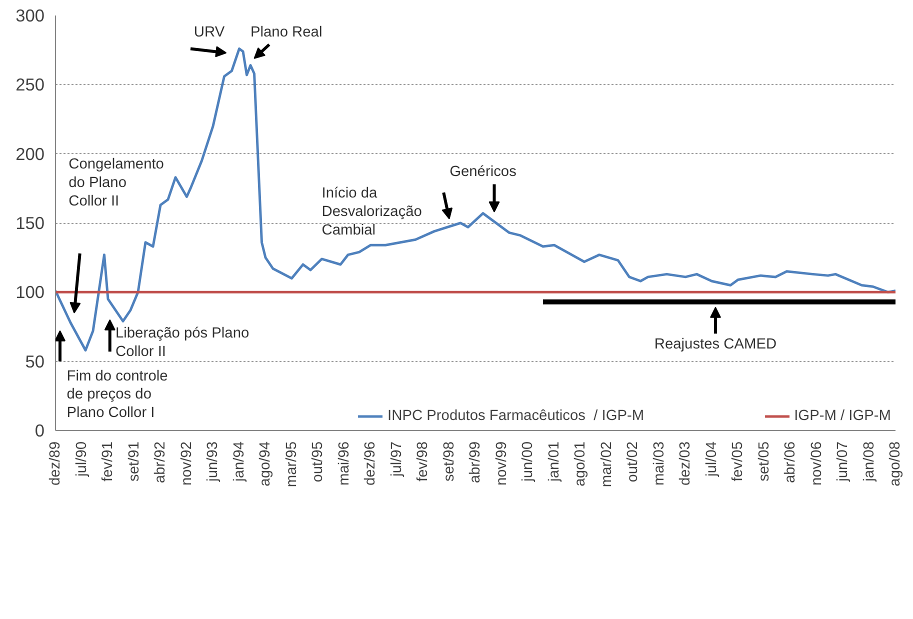  I want to click on x-tick-label: mai/96, so click(344, 463).